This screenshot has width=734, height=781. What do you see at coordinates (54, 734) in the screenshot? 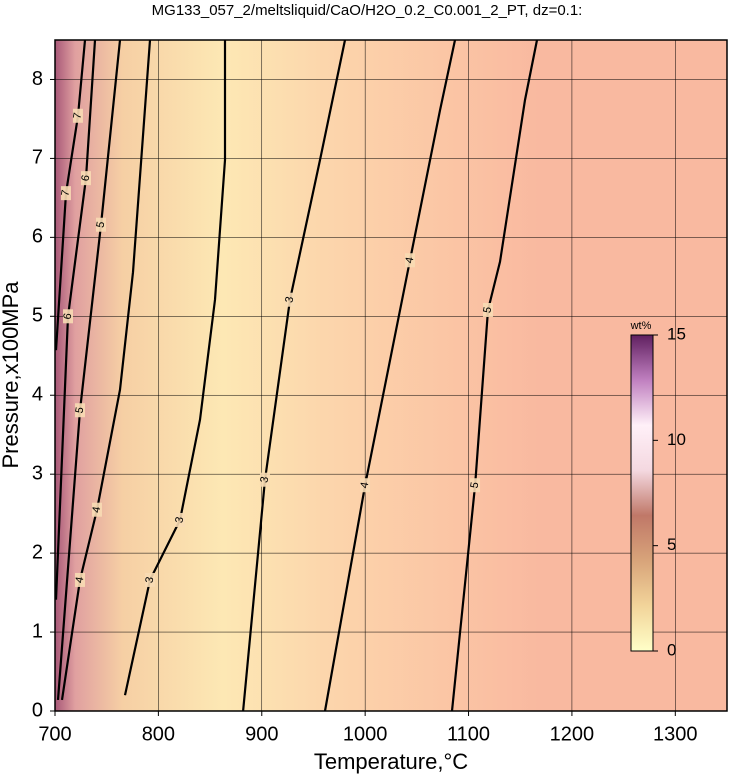
I see `x-tick-label: 700` at bounding box center [54, 734].